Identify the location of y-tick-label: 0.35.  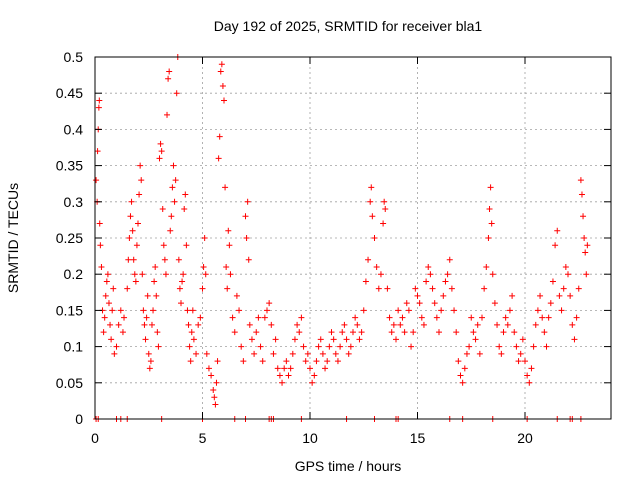
(69, 166).